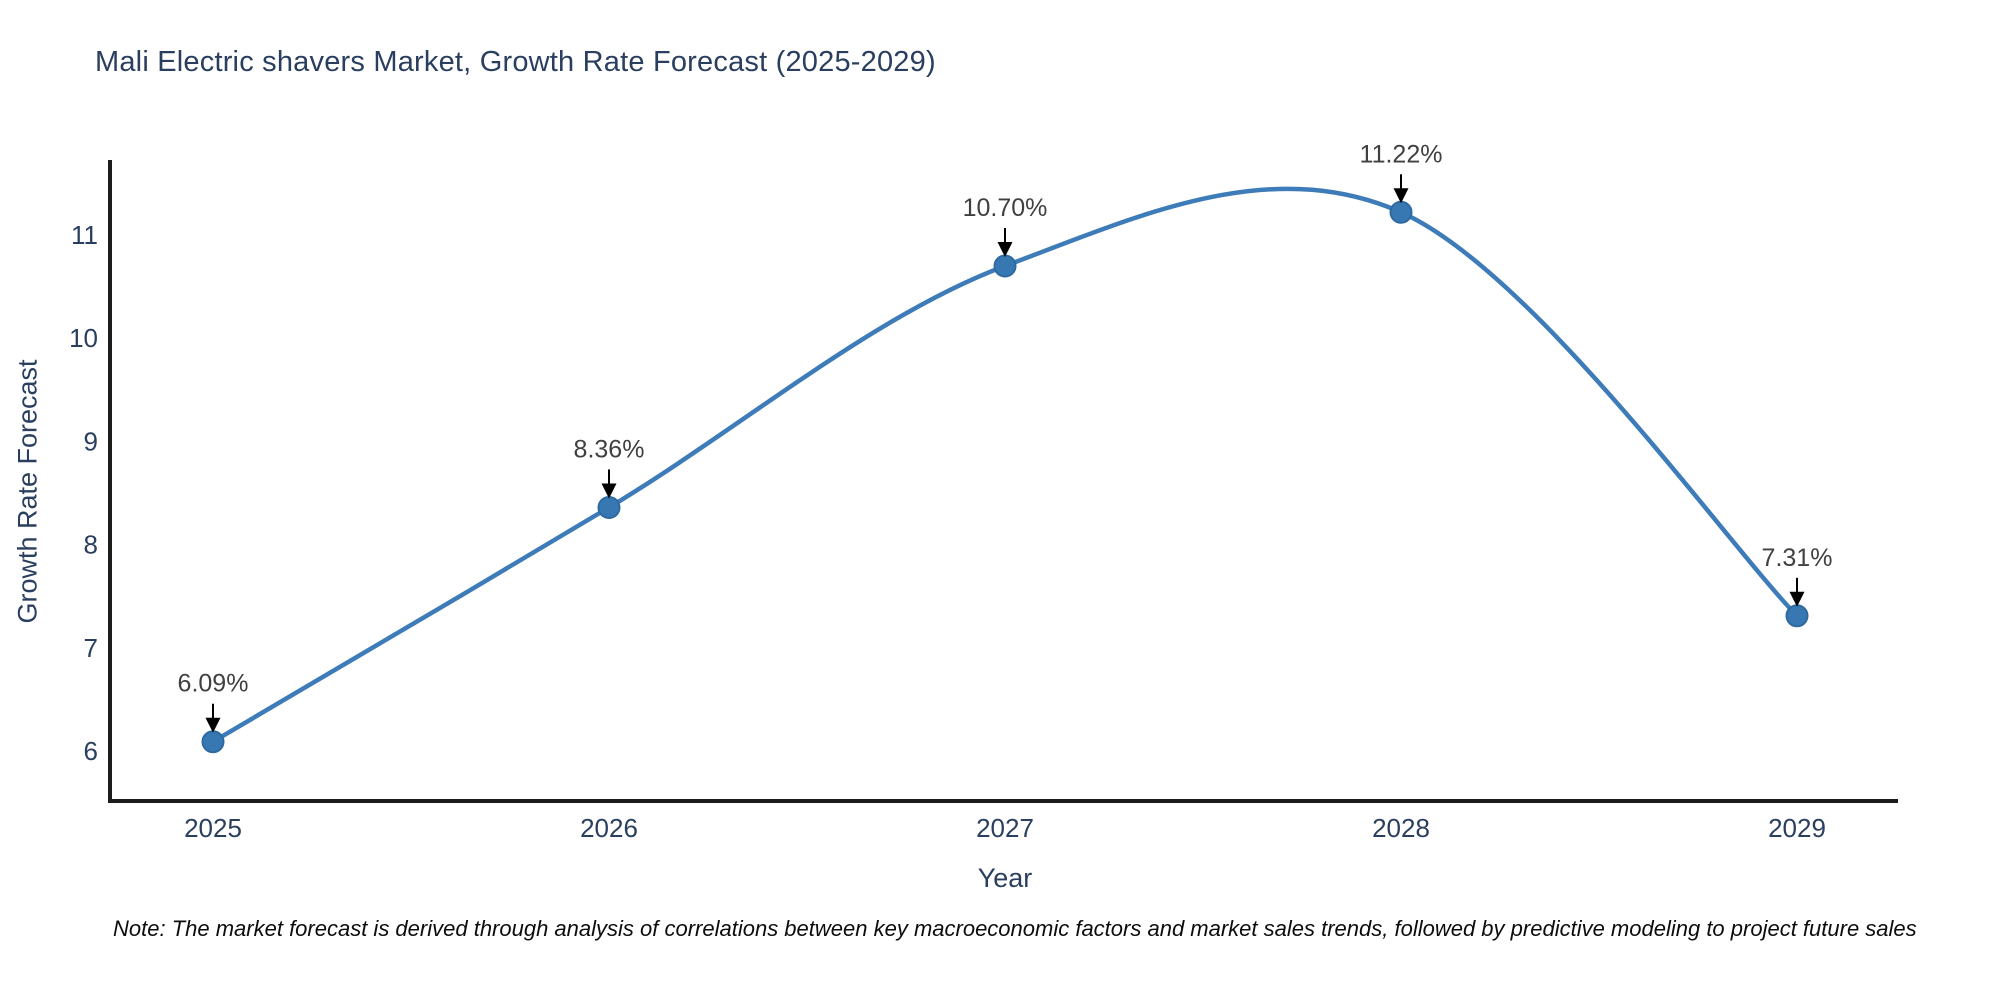 The width and height of the screenshot is (2000, 1000). What do you see at coordinates (609, 828) in the screenshot?
I see `x-tick-label: 2026` at bounding box center [609, 828].